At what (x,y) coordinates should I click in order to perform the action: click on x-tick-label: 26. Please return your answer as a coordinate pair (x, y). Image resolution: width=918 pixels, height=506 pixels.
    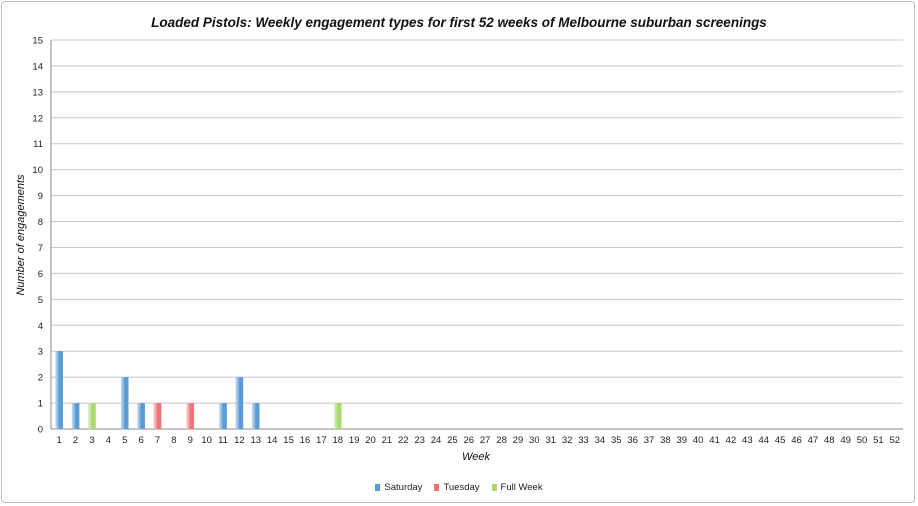
    Looking at the image, I should click on (469, 440).